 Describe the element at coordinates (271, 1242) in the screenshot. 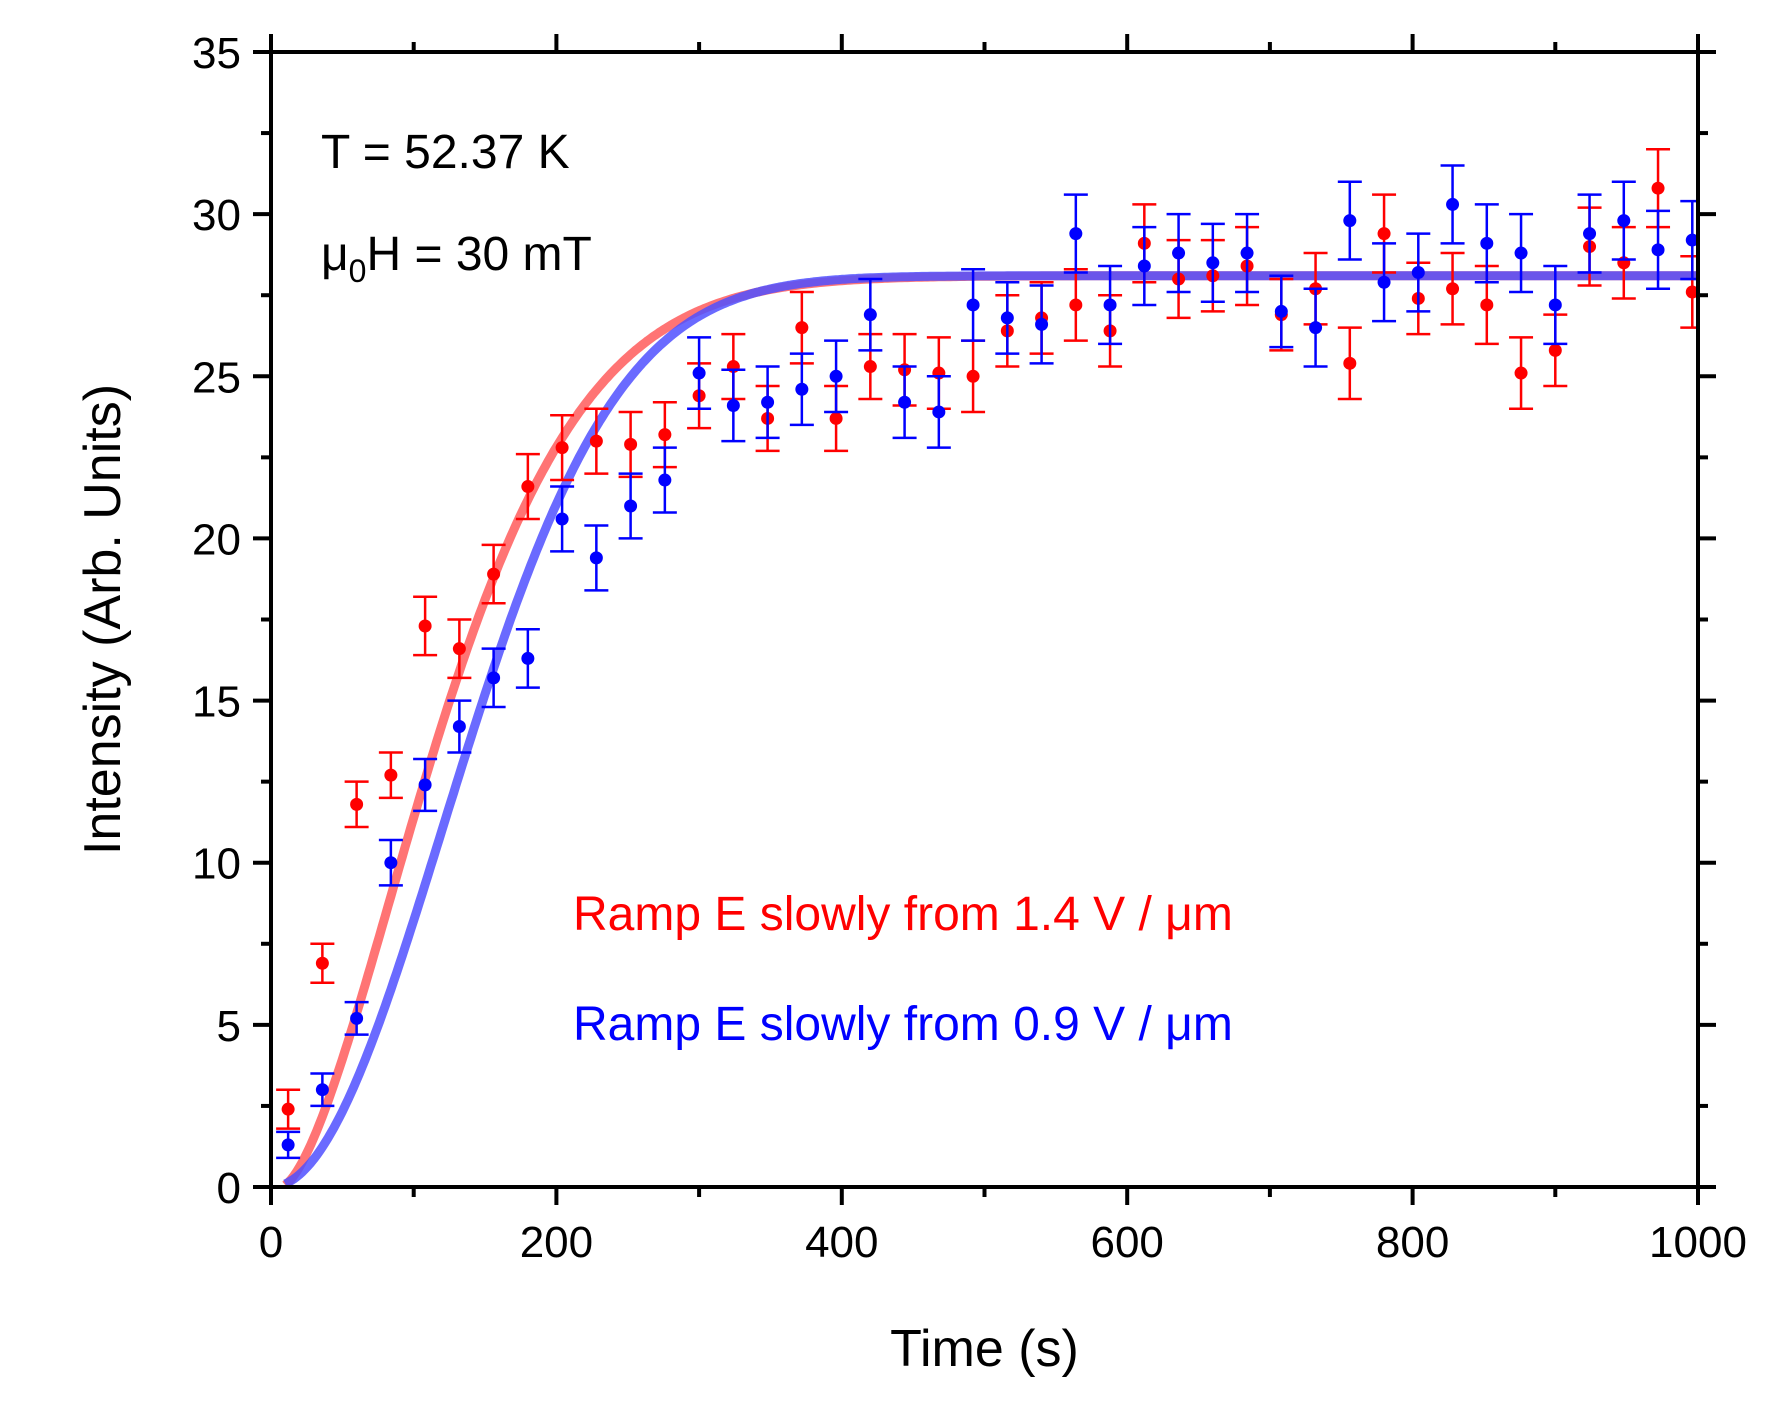

I see `x-tick-label: 0` at that location.